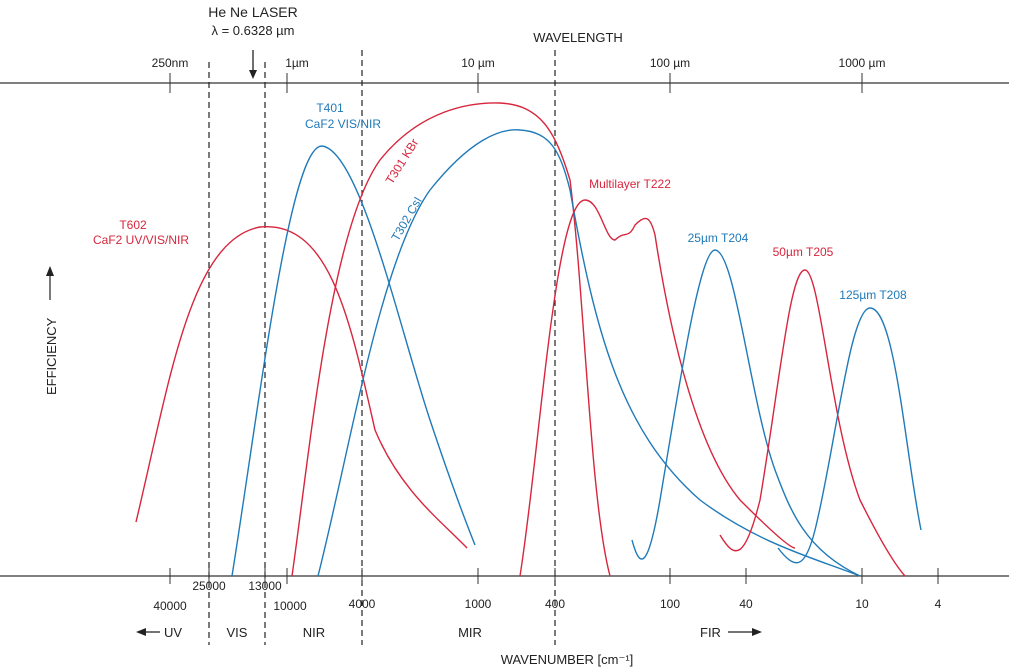 This screenshot has height=669, width=1009. I want to click on curve-label: T301 KBr, so click(402, 161).